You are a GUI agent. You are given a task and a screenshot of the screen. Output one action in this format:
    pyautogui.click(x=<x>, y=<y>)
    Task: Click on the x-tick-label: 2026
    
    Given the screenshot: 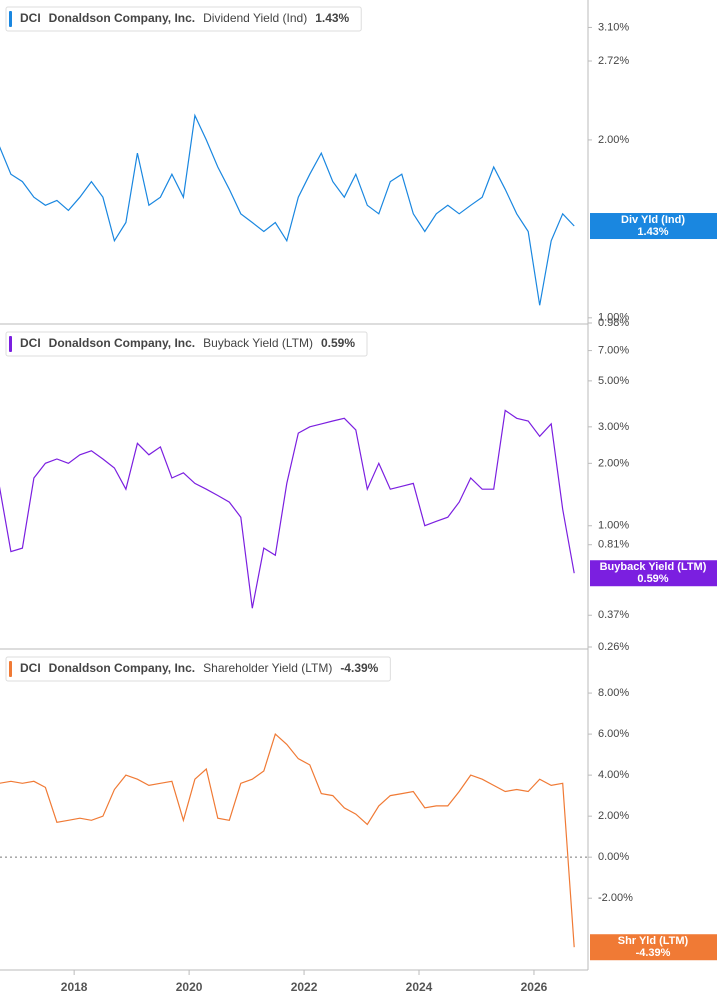 What is the action you would take?
    pyautogui.click(x=534, y=987)
    